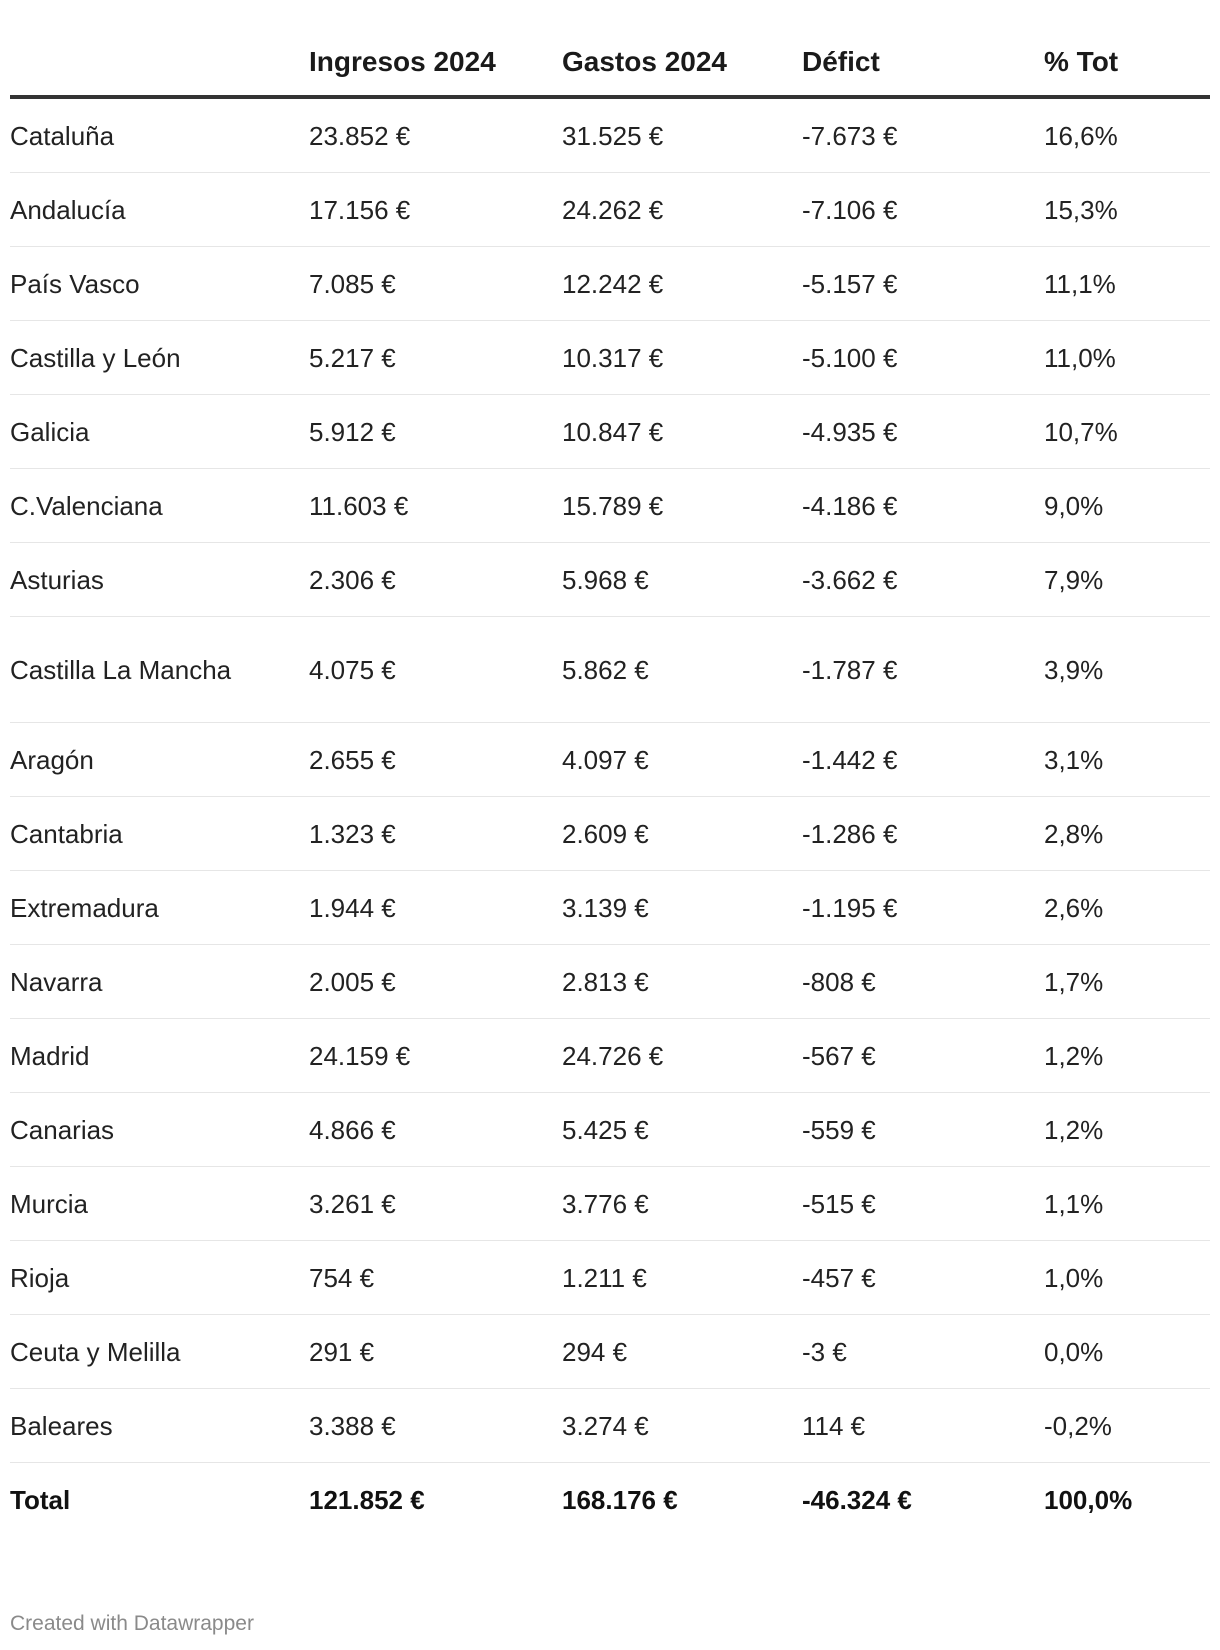 This screenshot has height=1650, width=1220. I want to click on table-row: Extremadura 1.944 €3.139 € -1.195 €2,6%, so click(610, 907).